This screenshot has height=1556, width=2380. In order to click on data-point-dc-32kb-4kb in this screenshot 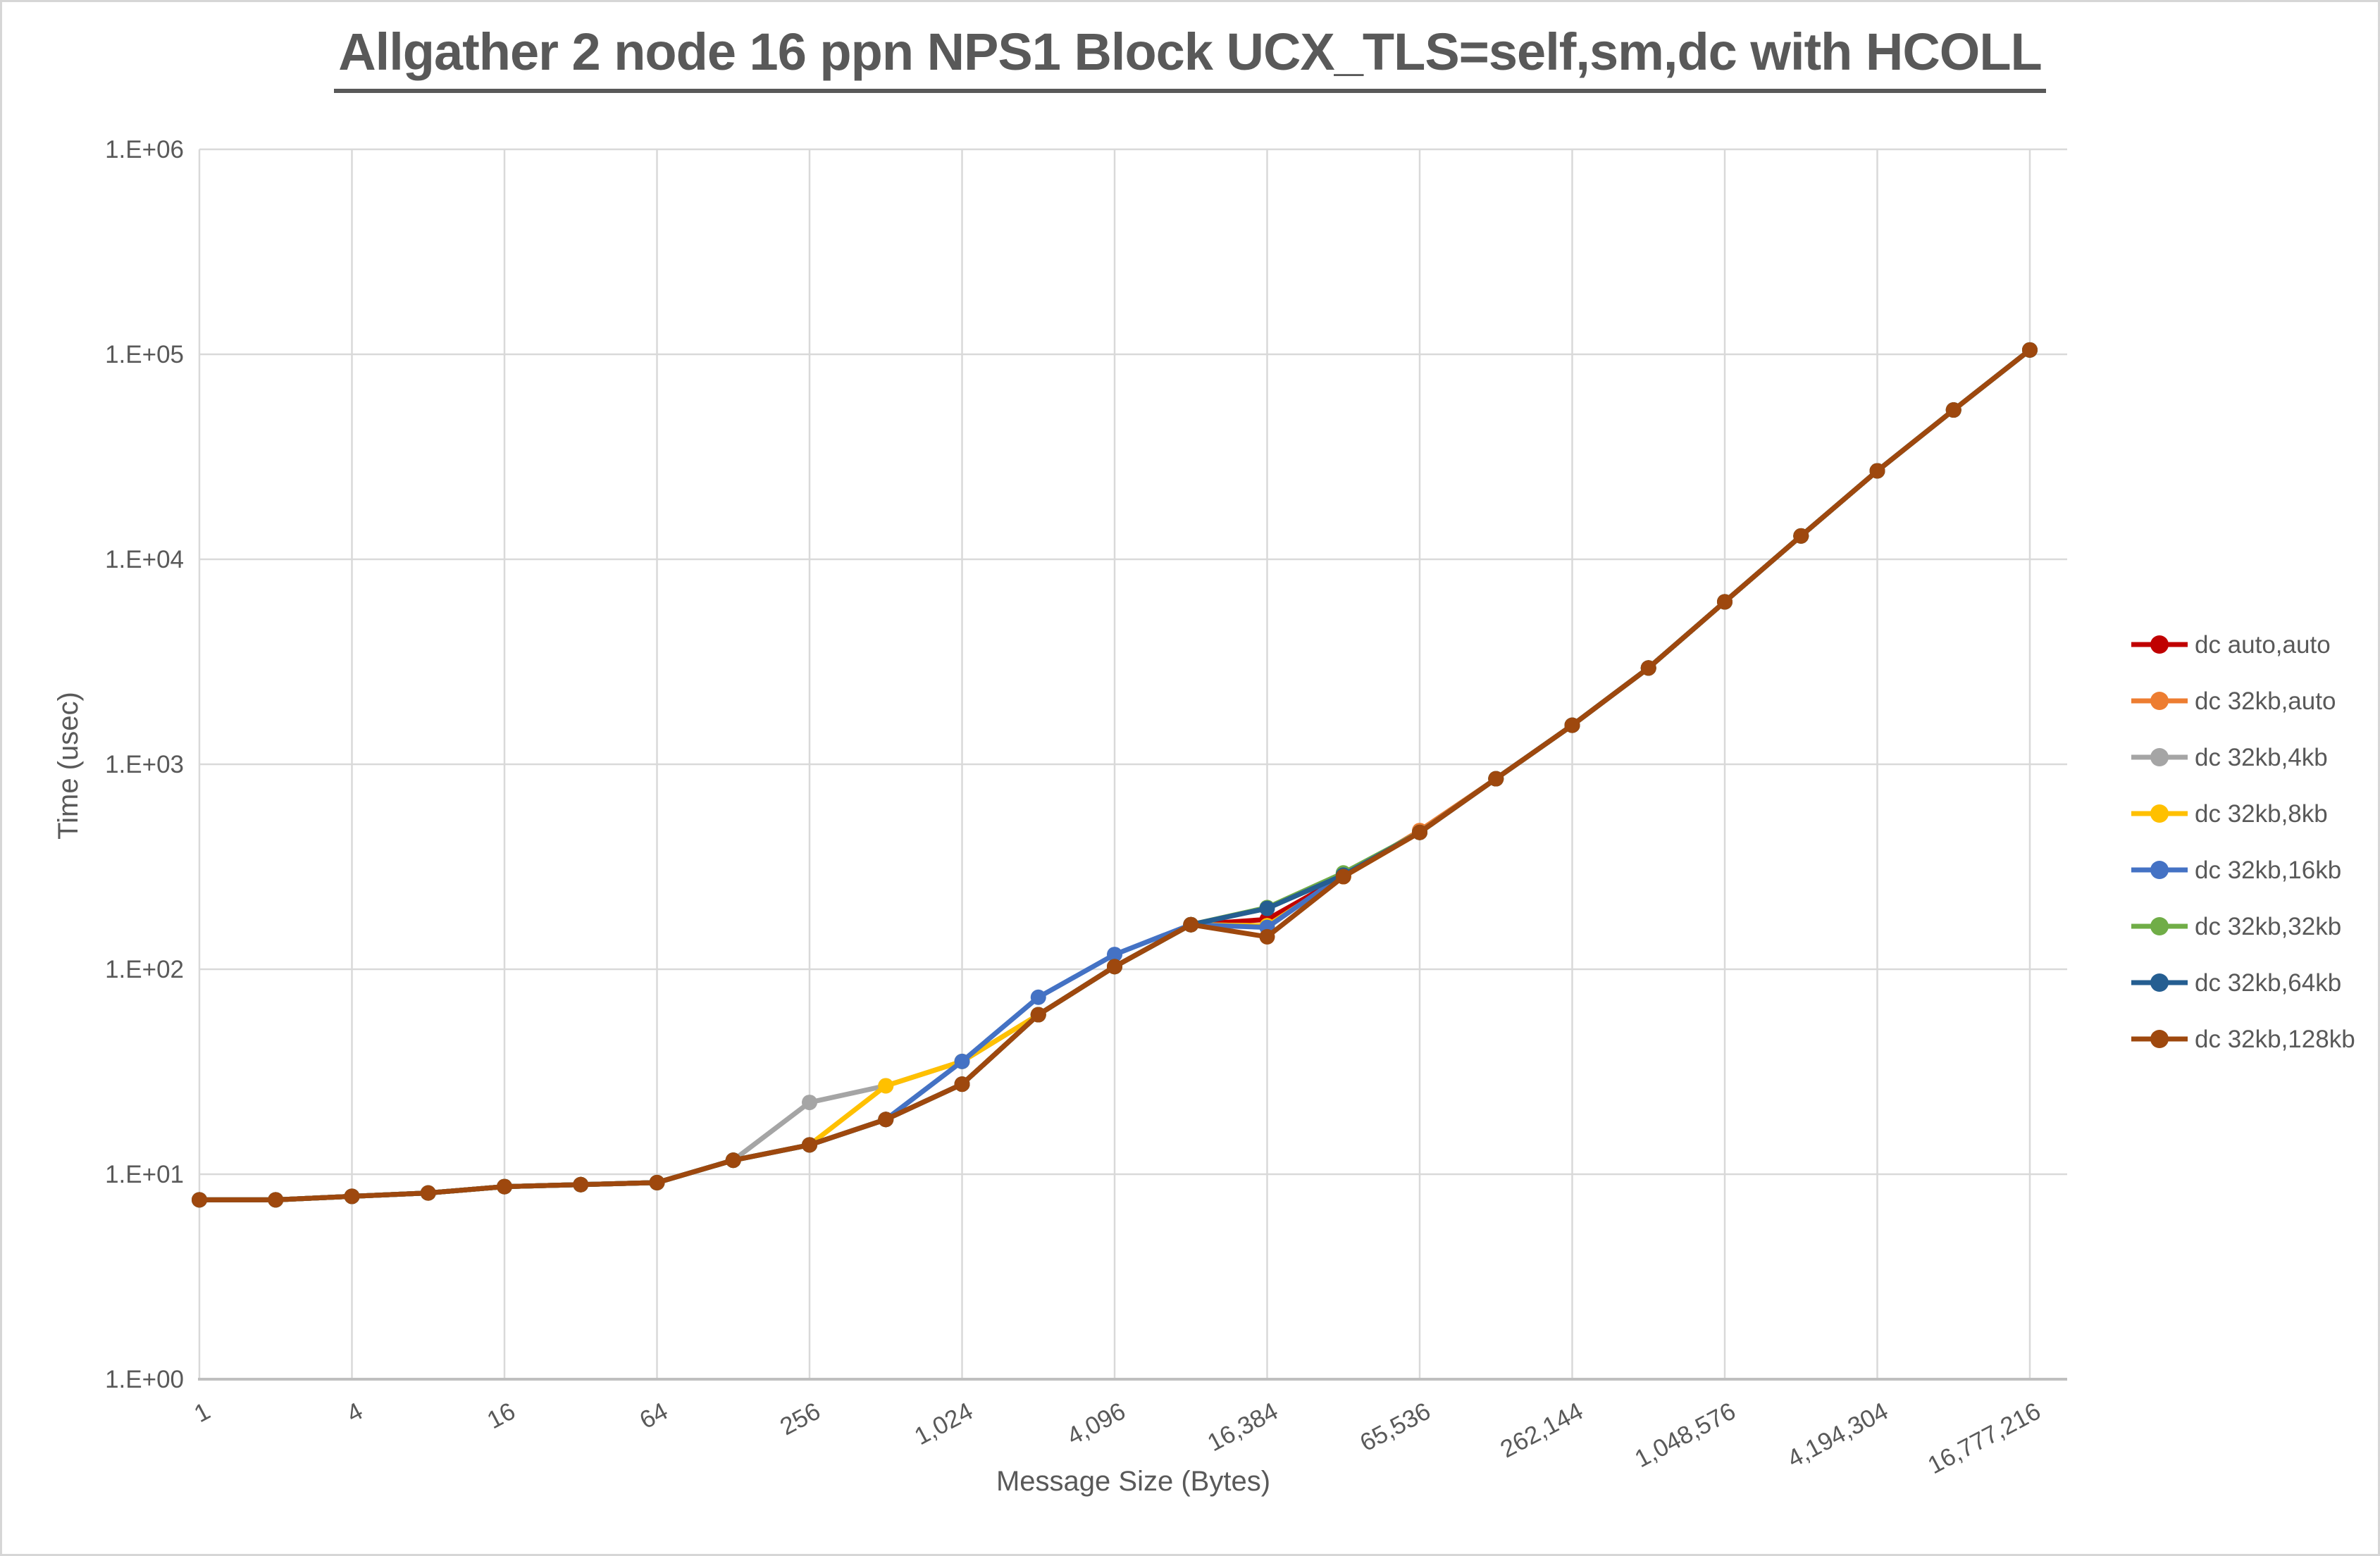, I will do `click(809, 1103)`.